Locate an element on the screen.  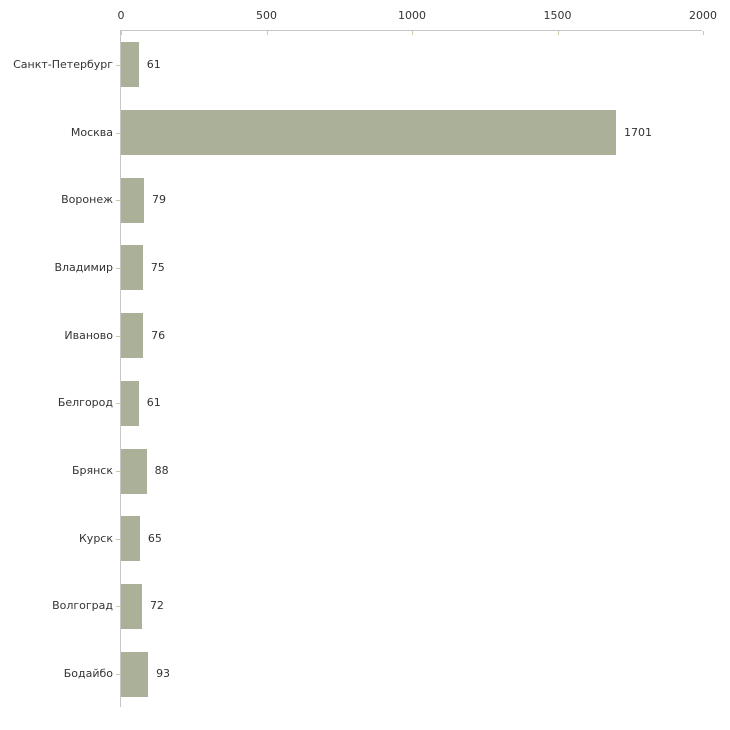
category-label: Белгород is located at coordinates (85, 403).